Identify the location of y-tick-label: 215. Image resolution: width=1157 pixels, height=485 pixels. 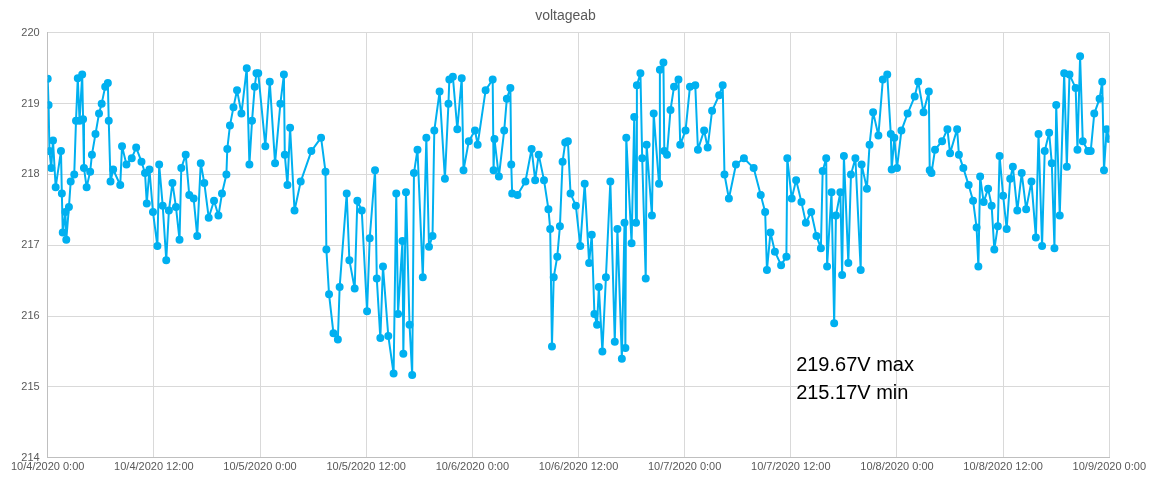
(30, 386).